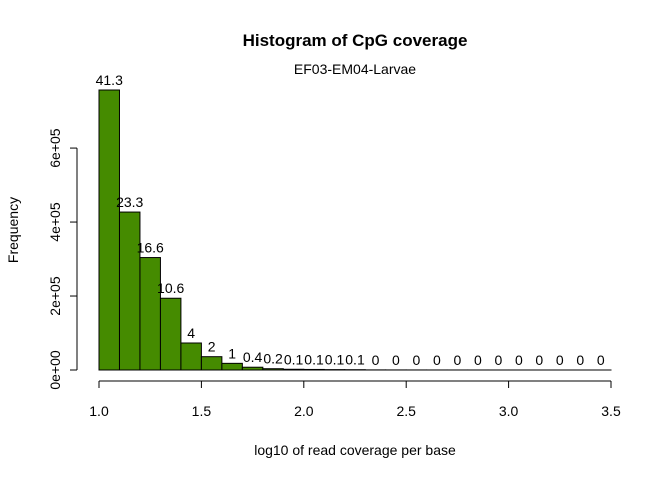 Image resolution: width=672 pixels, height=480 pixels. What do you see at coordinates (55, 148) in the screenshot?
I see `y-tick-label: 6e+05` at bounding box center [55, 148].